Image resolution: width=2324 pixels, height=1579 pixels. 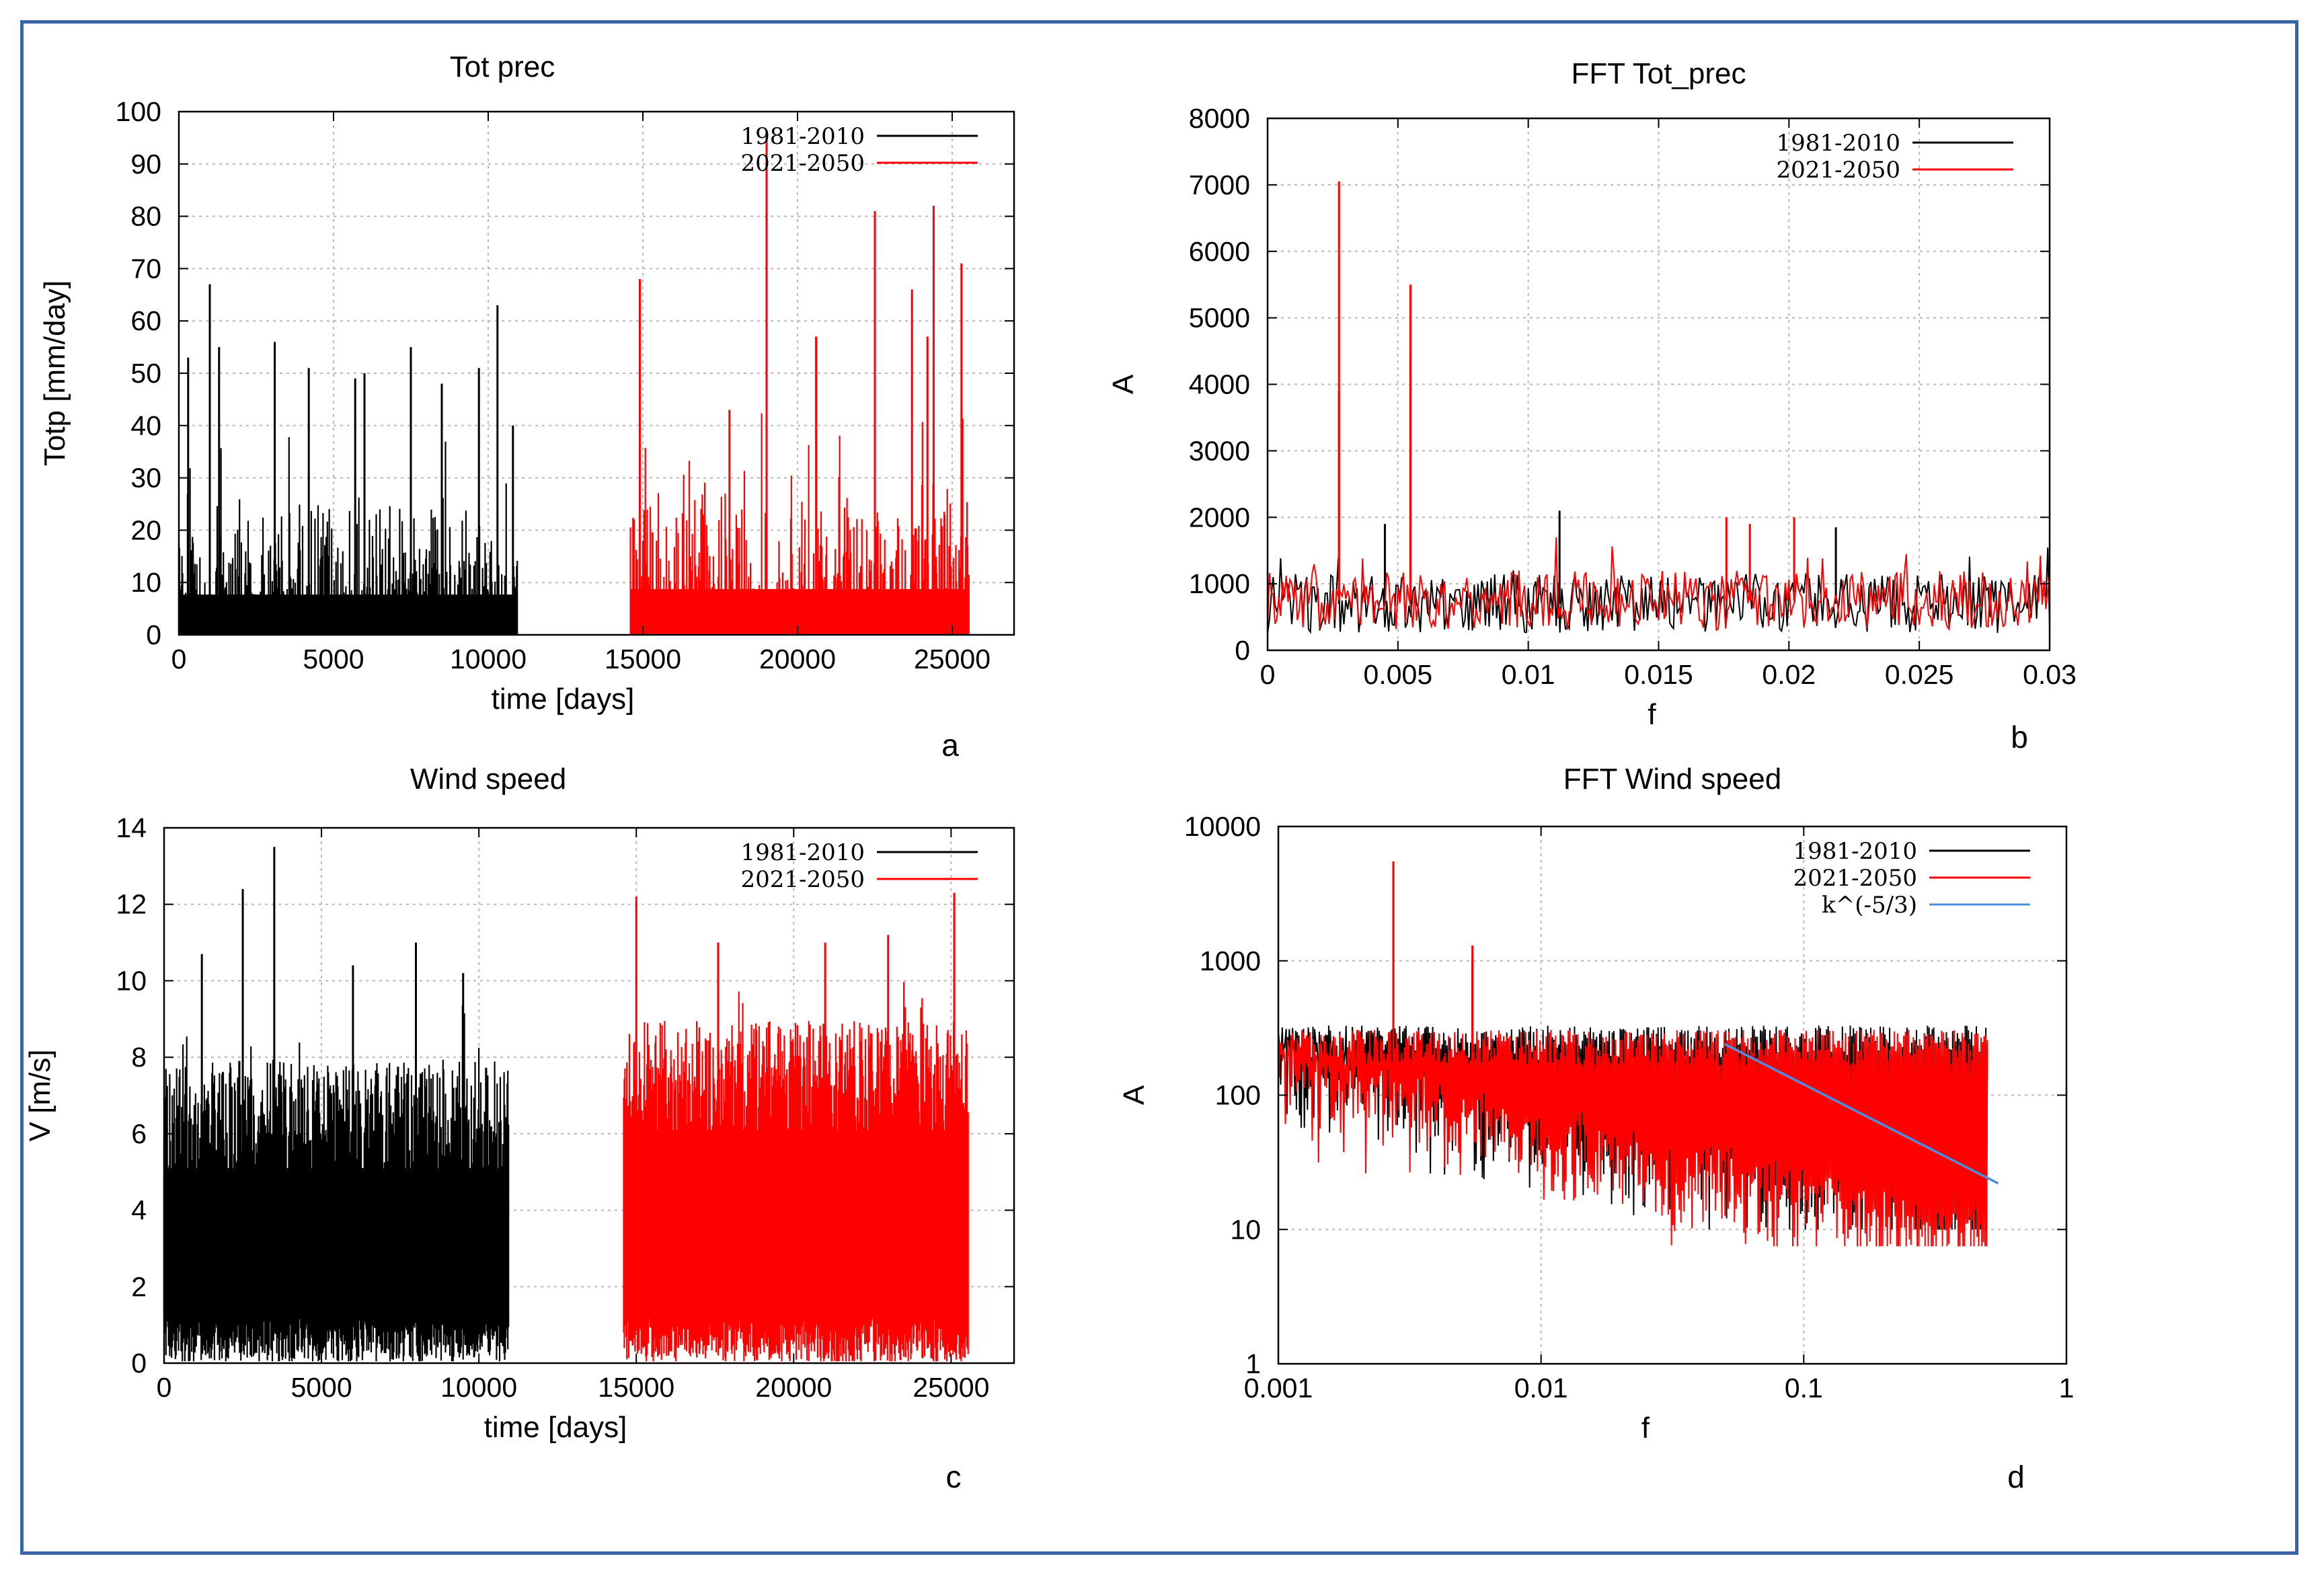 I want to click on series-k-slope, so click(x=1861, y=1113).